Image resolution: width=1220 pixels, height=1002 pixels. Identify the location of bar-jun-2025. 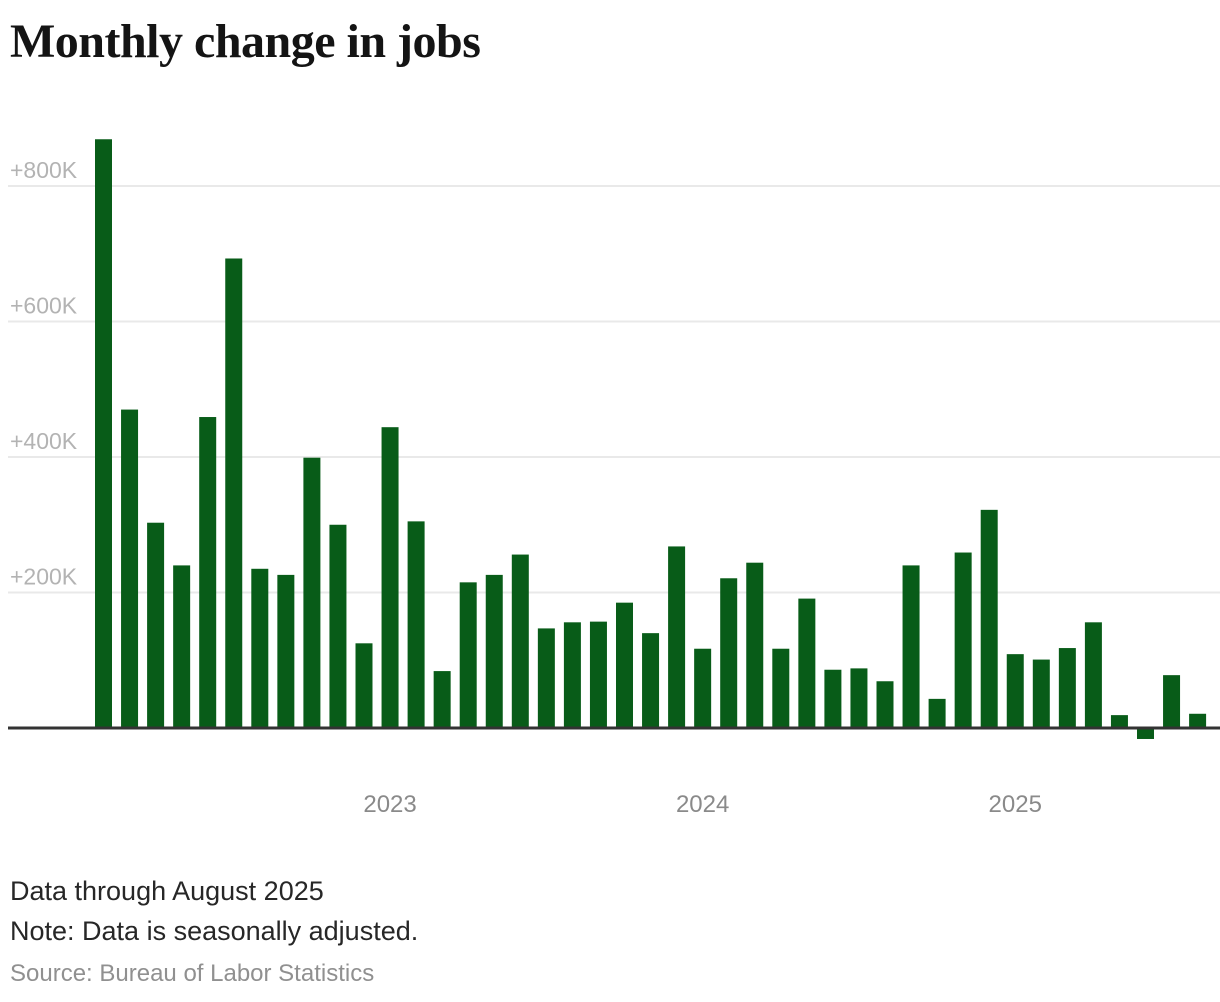
(1145, 734).